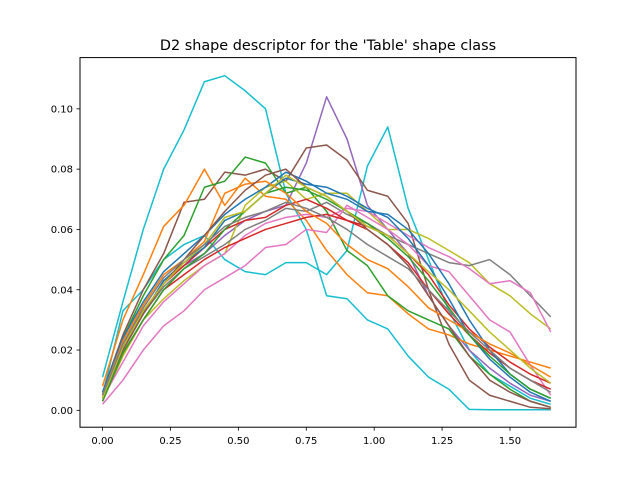 Image resolution: width=640 pixels, height=480 pixels. What do you see at coordinates (170, 441) in the screenshot?
I see `x-tick-label: 0.25` at bounding box center [170, 441].